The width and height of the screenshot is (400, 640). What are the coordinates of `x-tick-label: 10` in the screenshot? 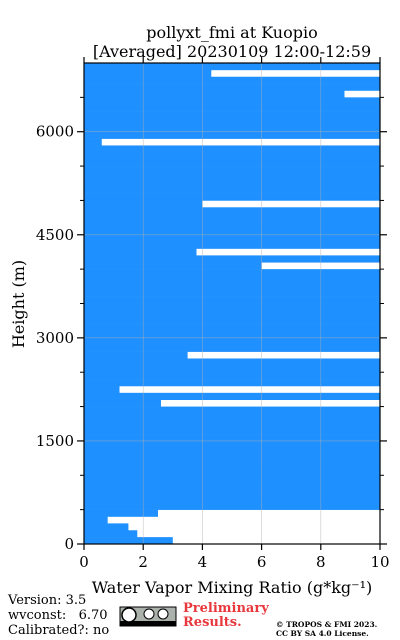 It's located at (379, 562).